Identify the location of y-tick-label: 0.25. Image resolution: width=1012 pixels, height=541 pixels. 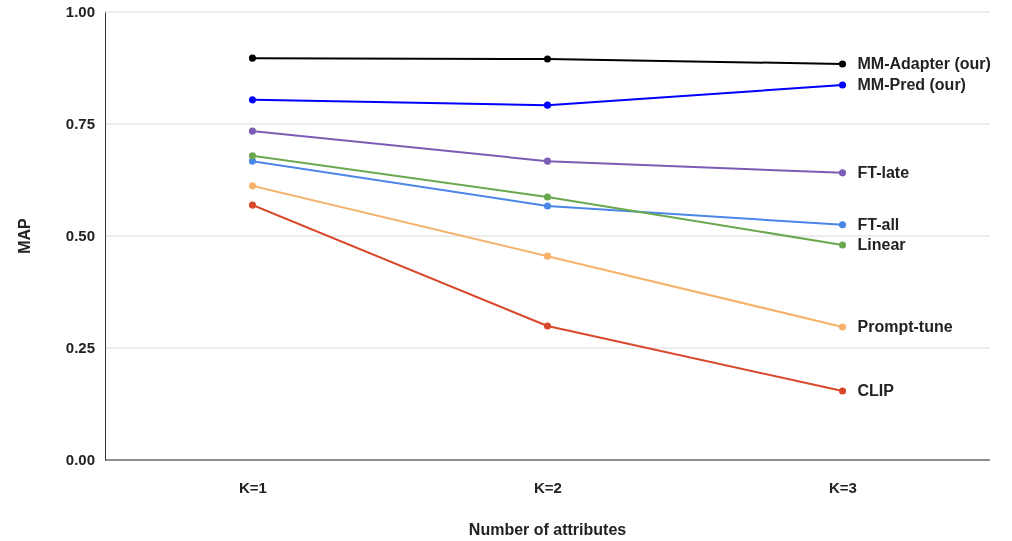
(80, 348).